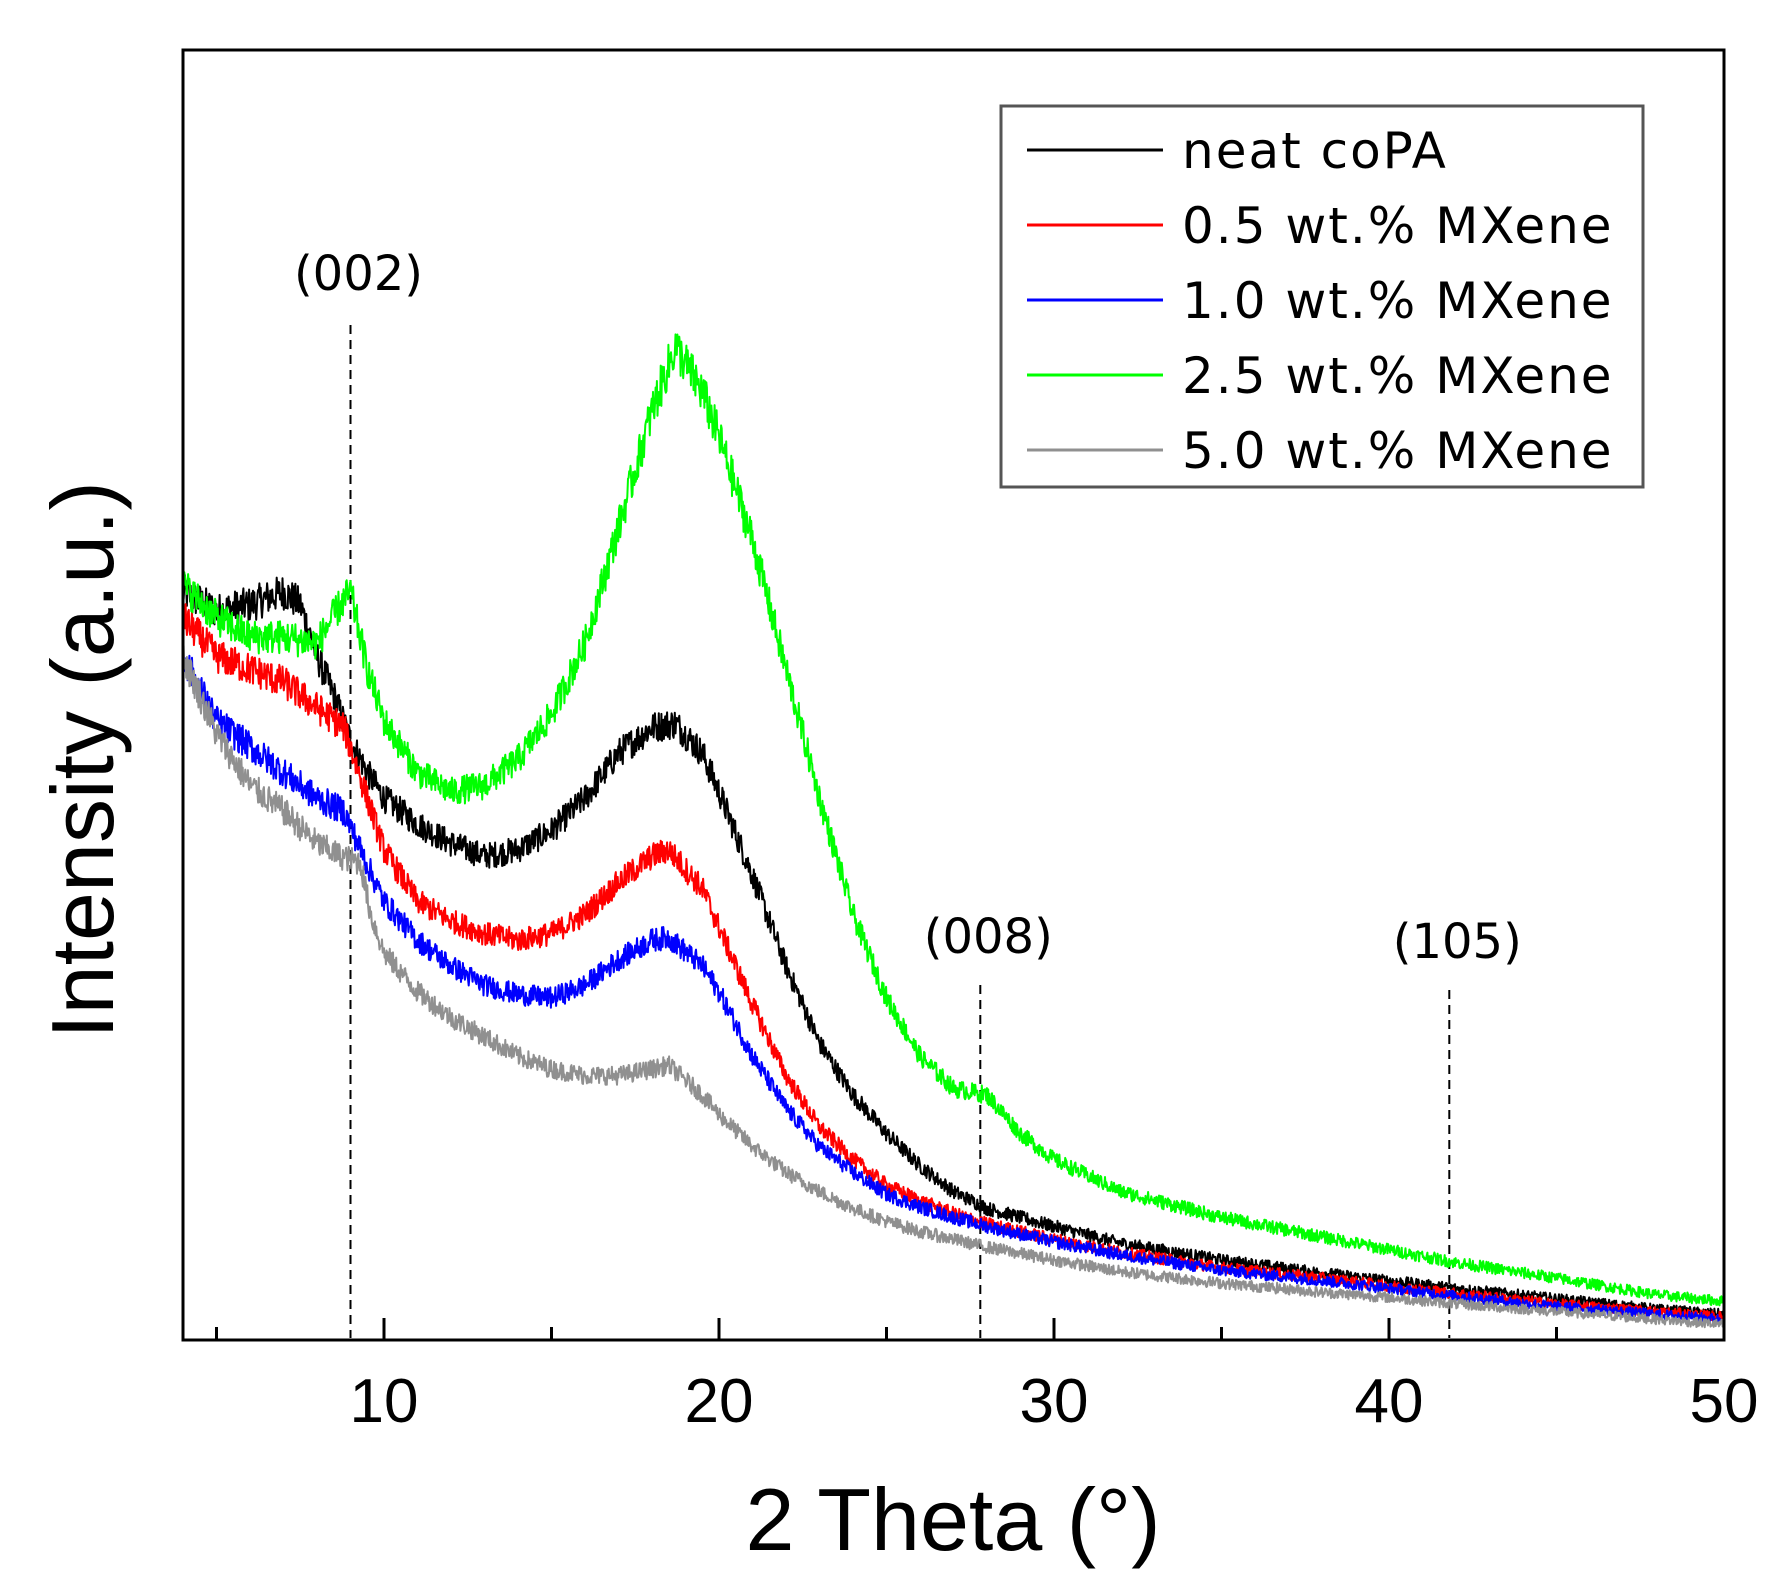 This screenshot has height=1592, width=1773. What do you see at coordinates (82, 760) in the screenshot?
I see `y-axis-title: Intensity (a.u.)` at bounding box center [82, 760].